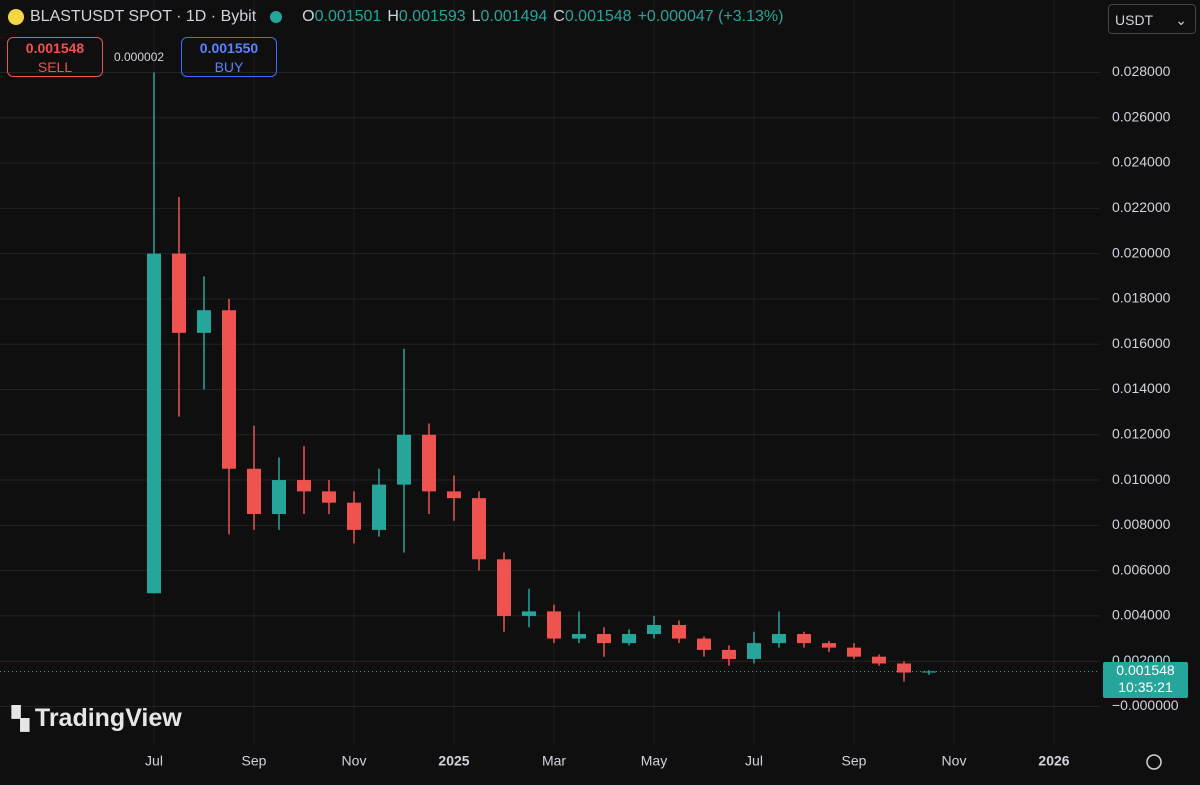 This screenshot has width=1200, height=785. What do you see at coordinates (348, 16) in the screenshot?
I see `ohlc-value: 0.001501` at bounding box center [348, 16].